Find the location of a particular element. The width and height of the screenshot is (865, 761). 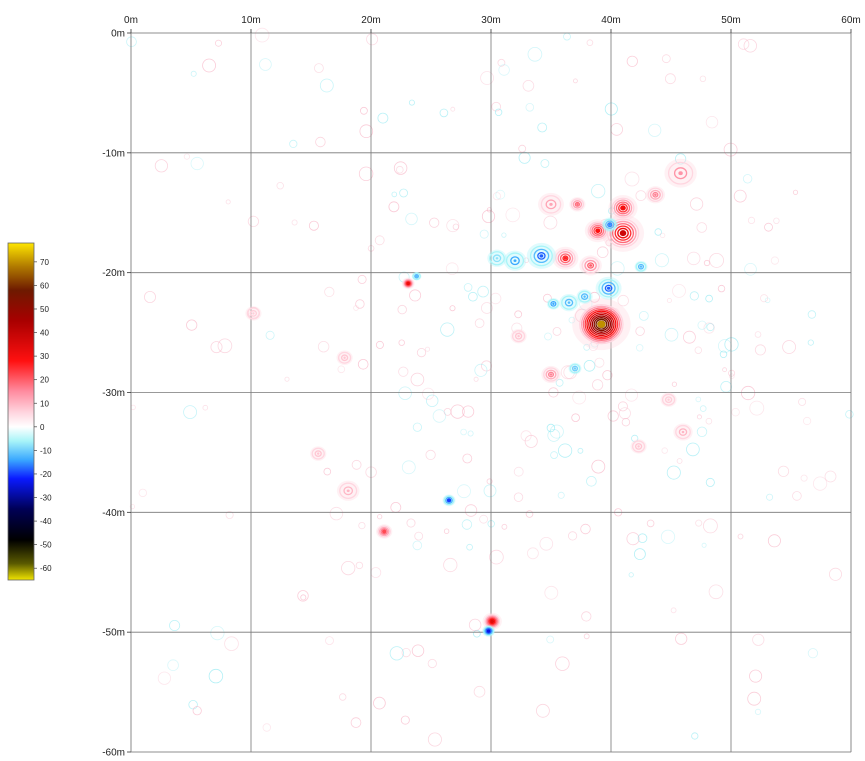

colorbar-tick-label: 40 is located at coordinates (44, 333).